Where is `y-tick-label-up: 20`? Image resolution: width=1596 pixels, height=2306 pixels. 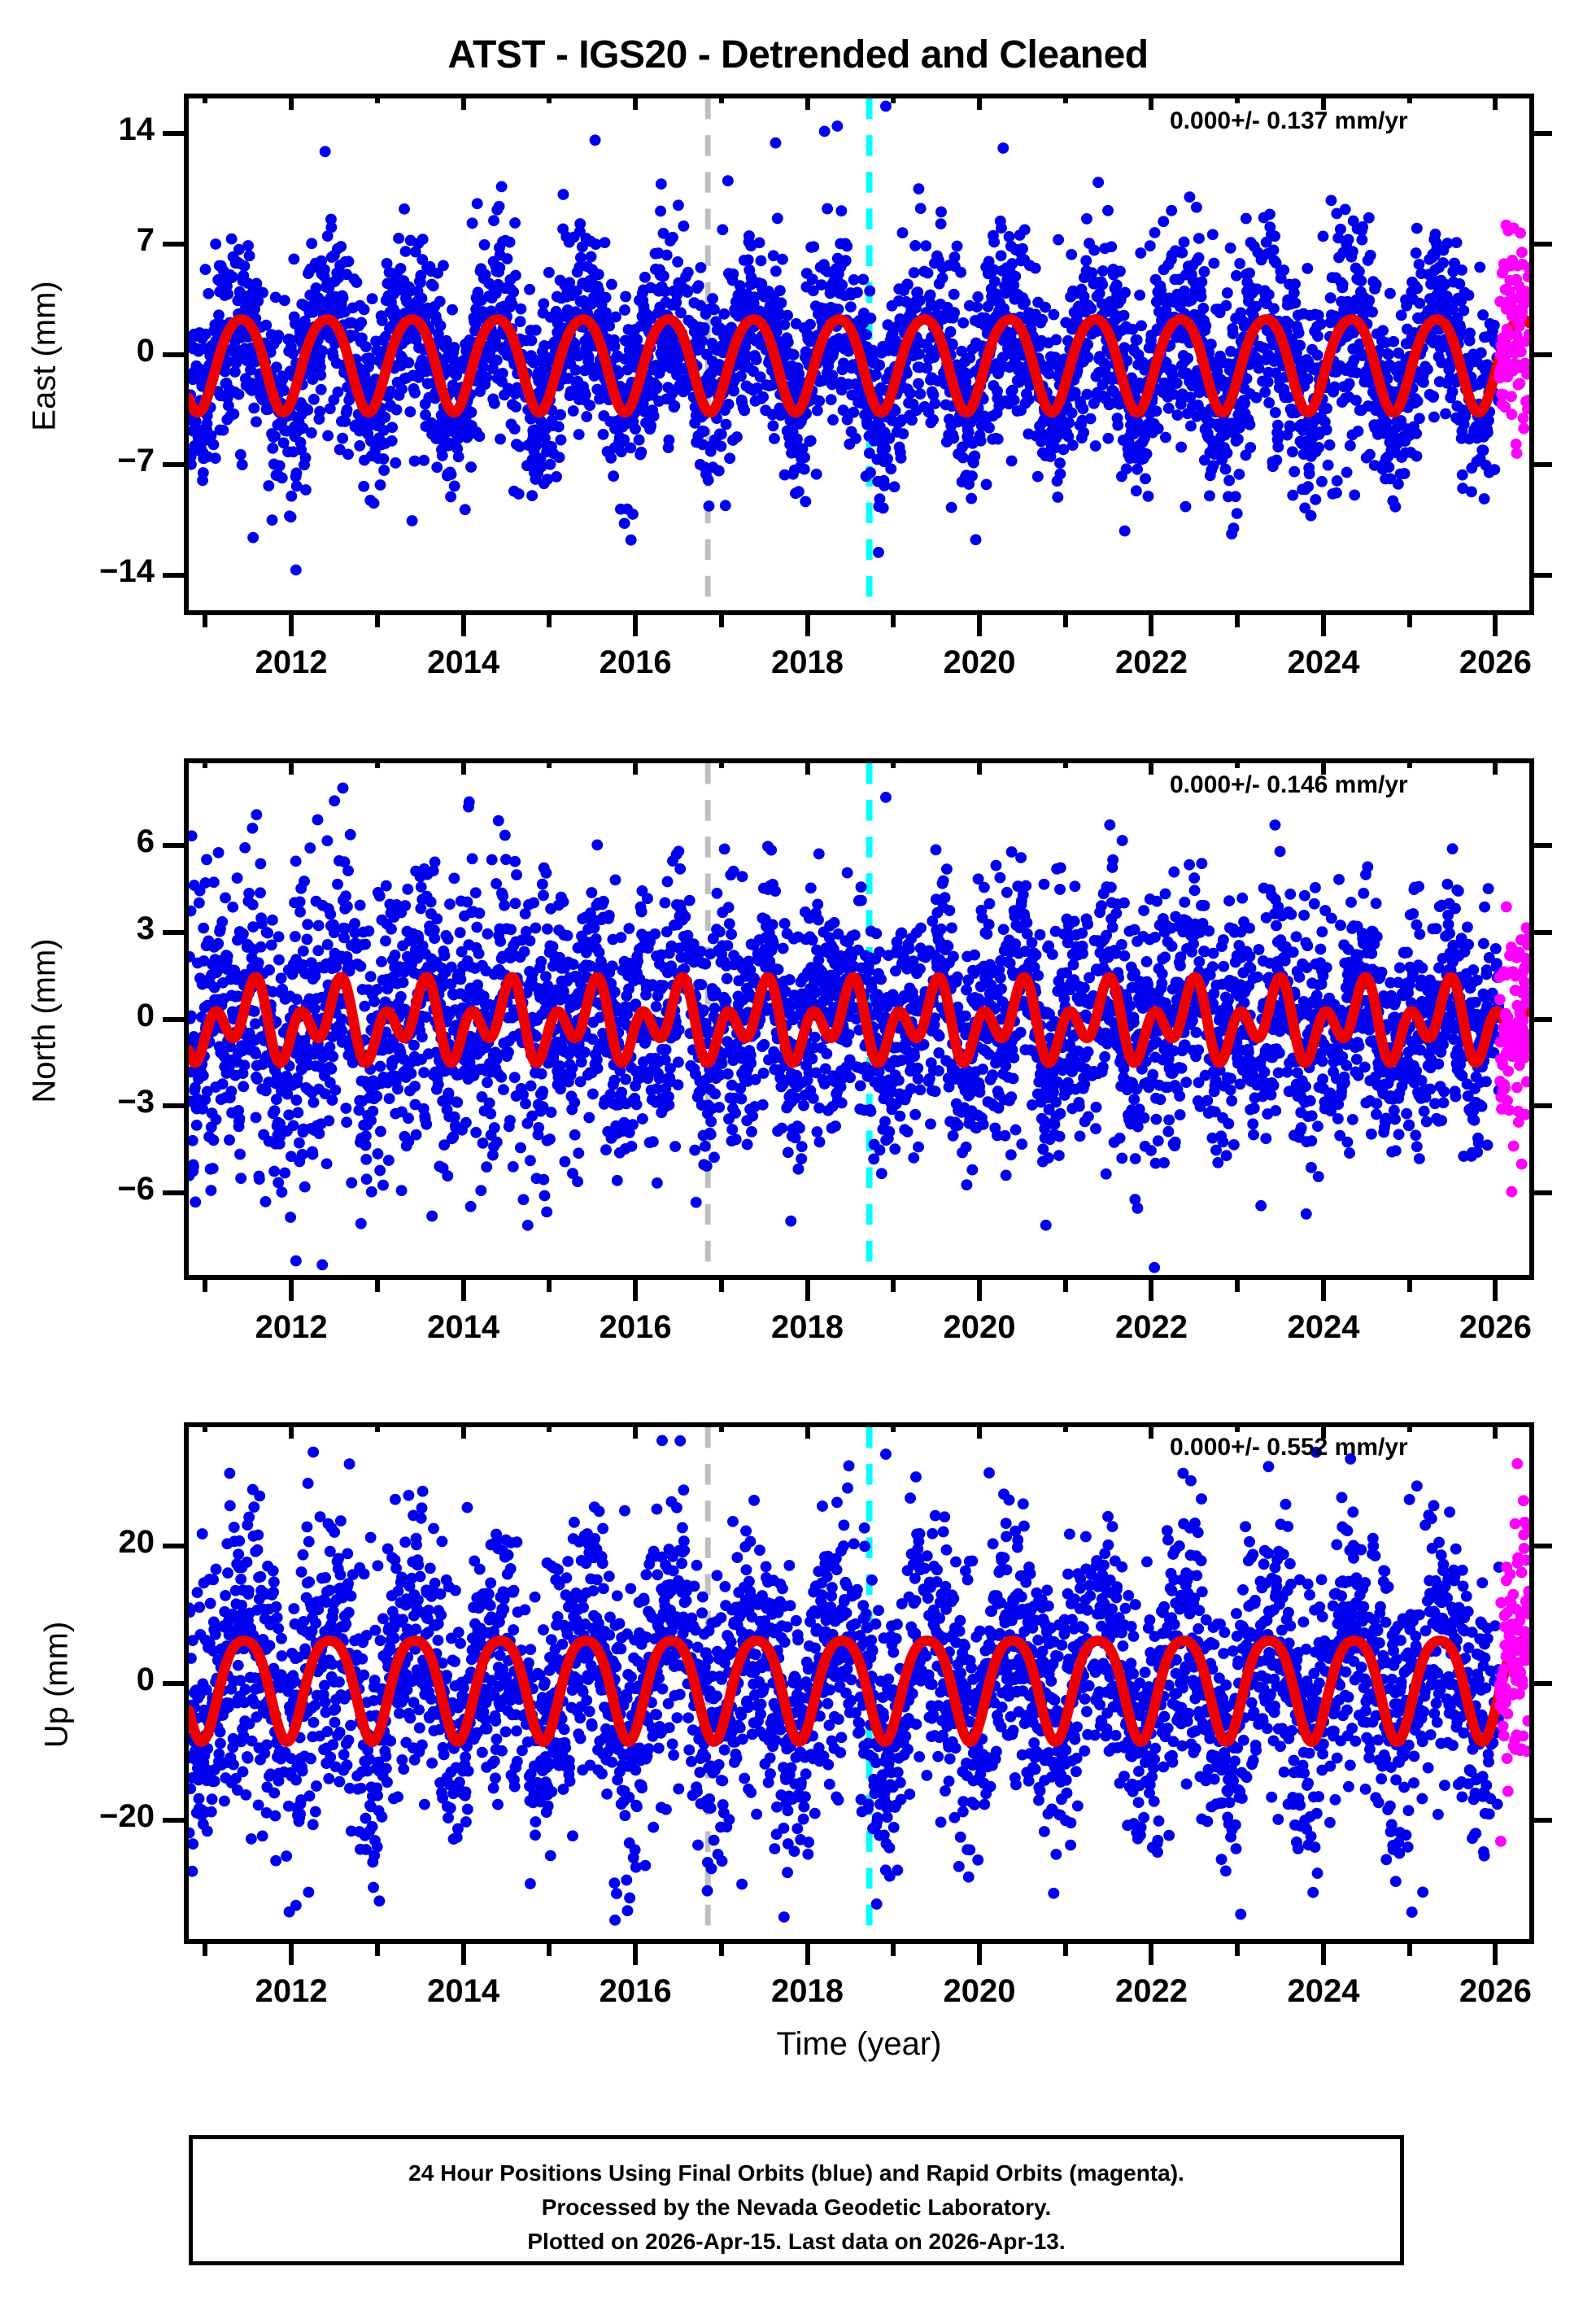 y-tick-label-up: 20 is located at coordinates (136, 1541).